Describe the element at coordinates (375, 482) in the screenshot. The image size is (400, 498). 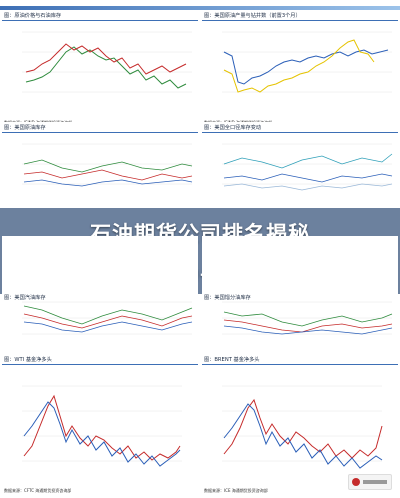
I see `logo-wordmark` at that location.